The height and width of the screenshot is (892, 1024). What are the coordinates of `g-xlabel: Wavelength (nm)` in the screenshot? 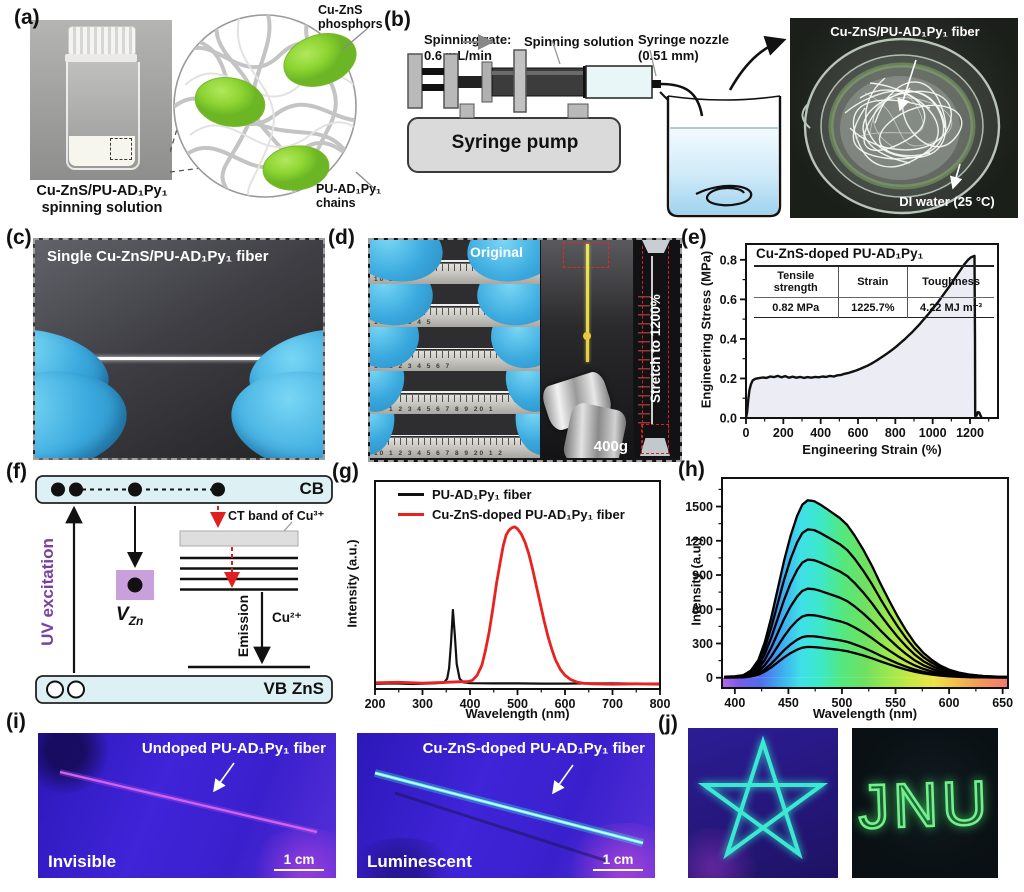 It's located at (517, 713).